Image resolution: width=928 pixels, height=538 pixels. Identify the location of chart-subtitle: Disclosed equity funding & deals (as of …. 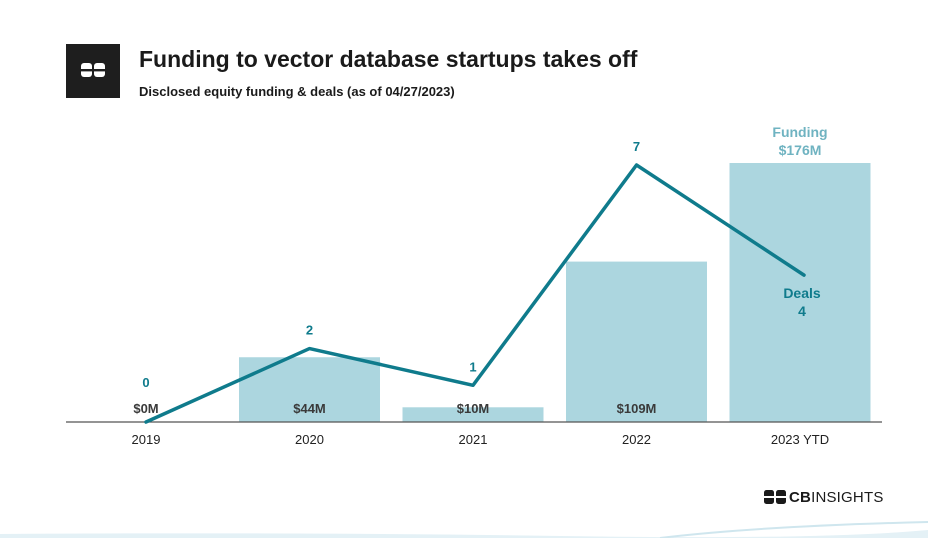
(297, 91).